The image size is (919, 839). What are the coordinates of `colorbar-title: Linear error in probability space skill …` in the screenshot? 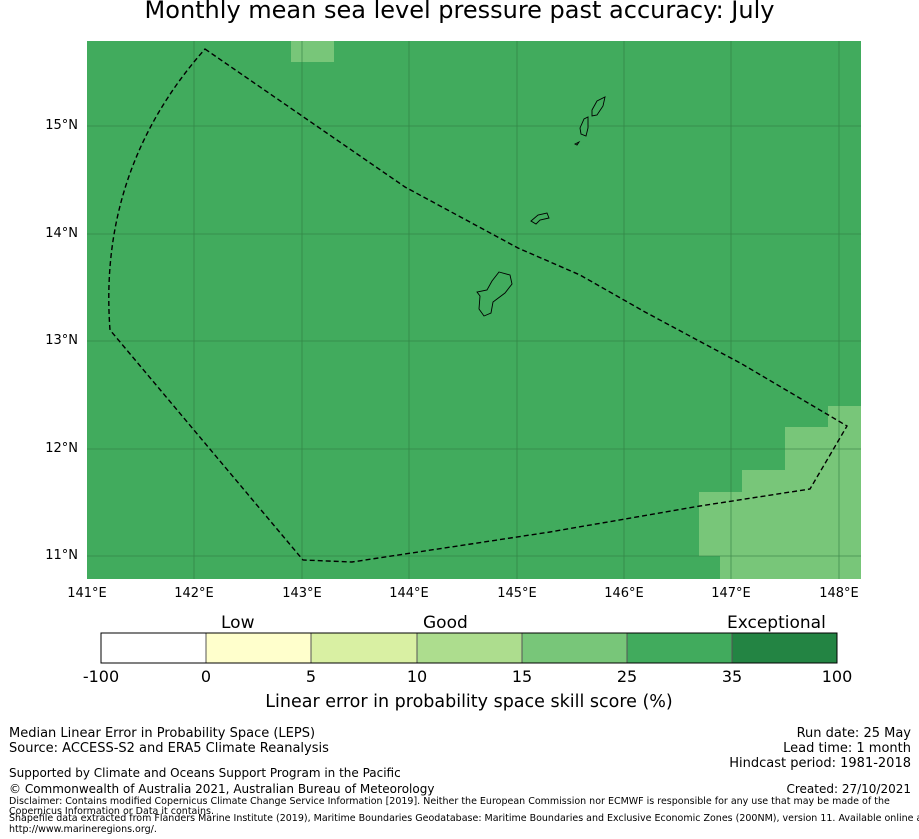 It's located at (469, 702).